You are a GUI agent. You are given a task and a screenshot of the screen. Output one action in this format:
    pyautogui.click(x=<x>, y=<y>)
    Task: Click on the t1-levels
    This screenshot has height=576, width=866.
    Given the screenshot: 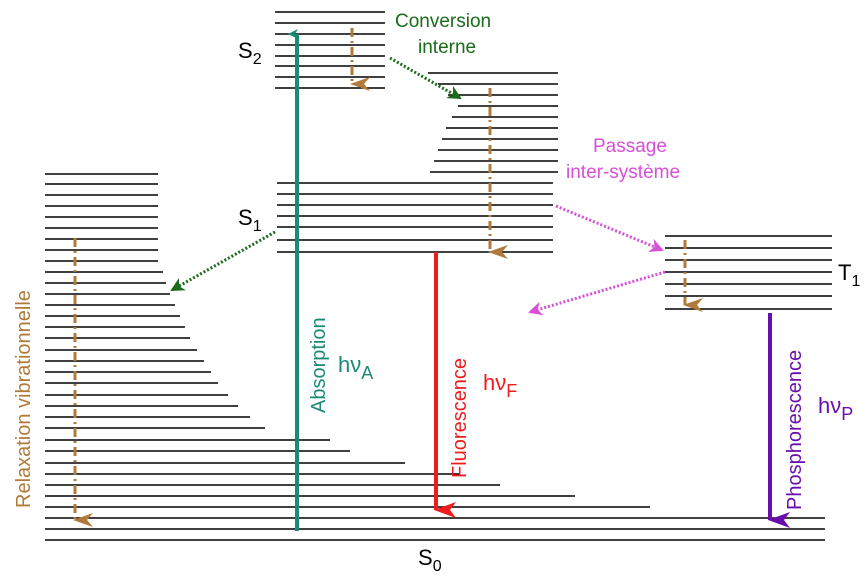 What is the action you would take?
    pyautogui.click(x=748, y=272)
    